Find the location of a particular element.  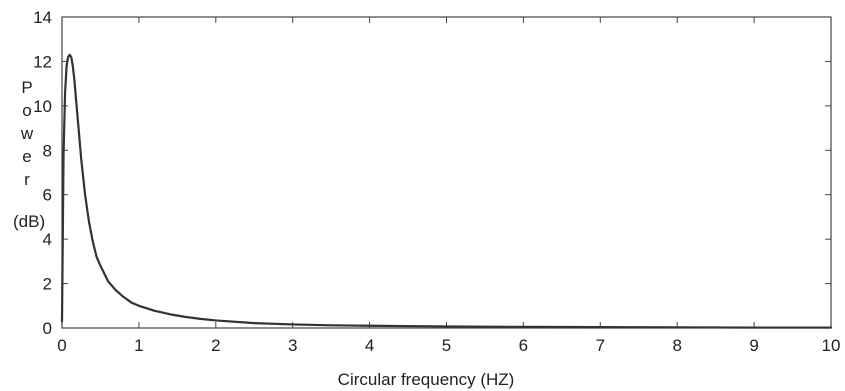

x-tick-label: 7 is located at coordinates (600, 345).